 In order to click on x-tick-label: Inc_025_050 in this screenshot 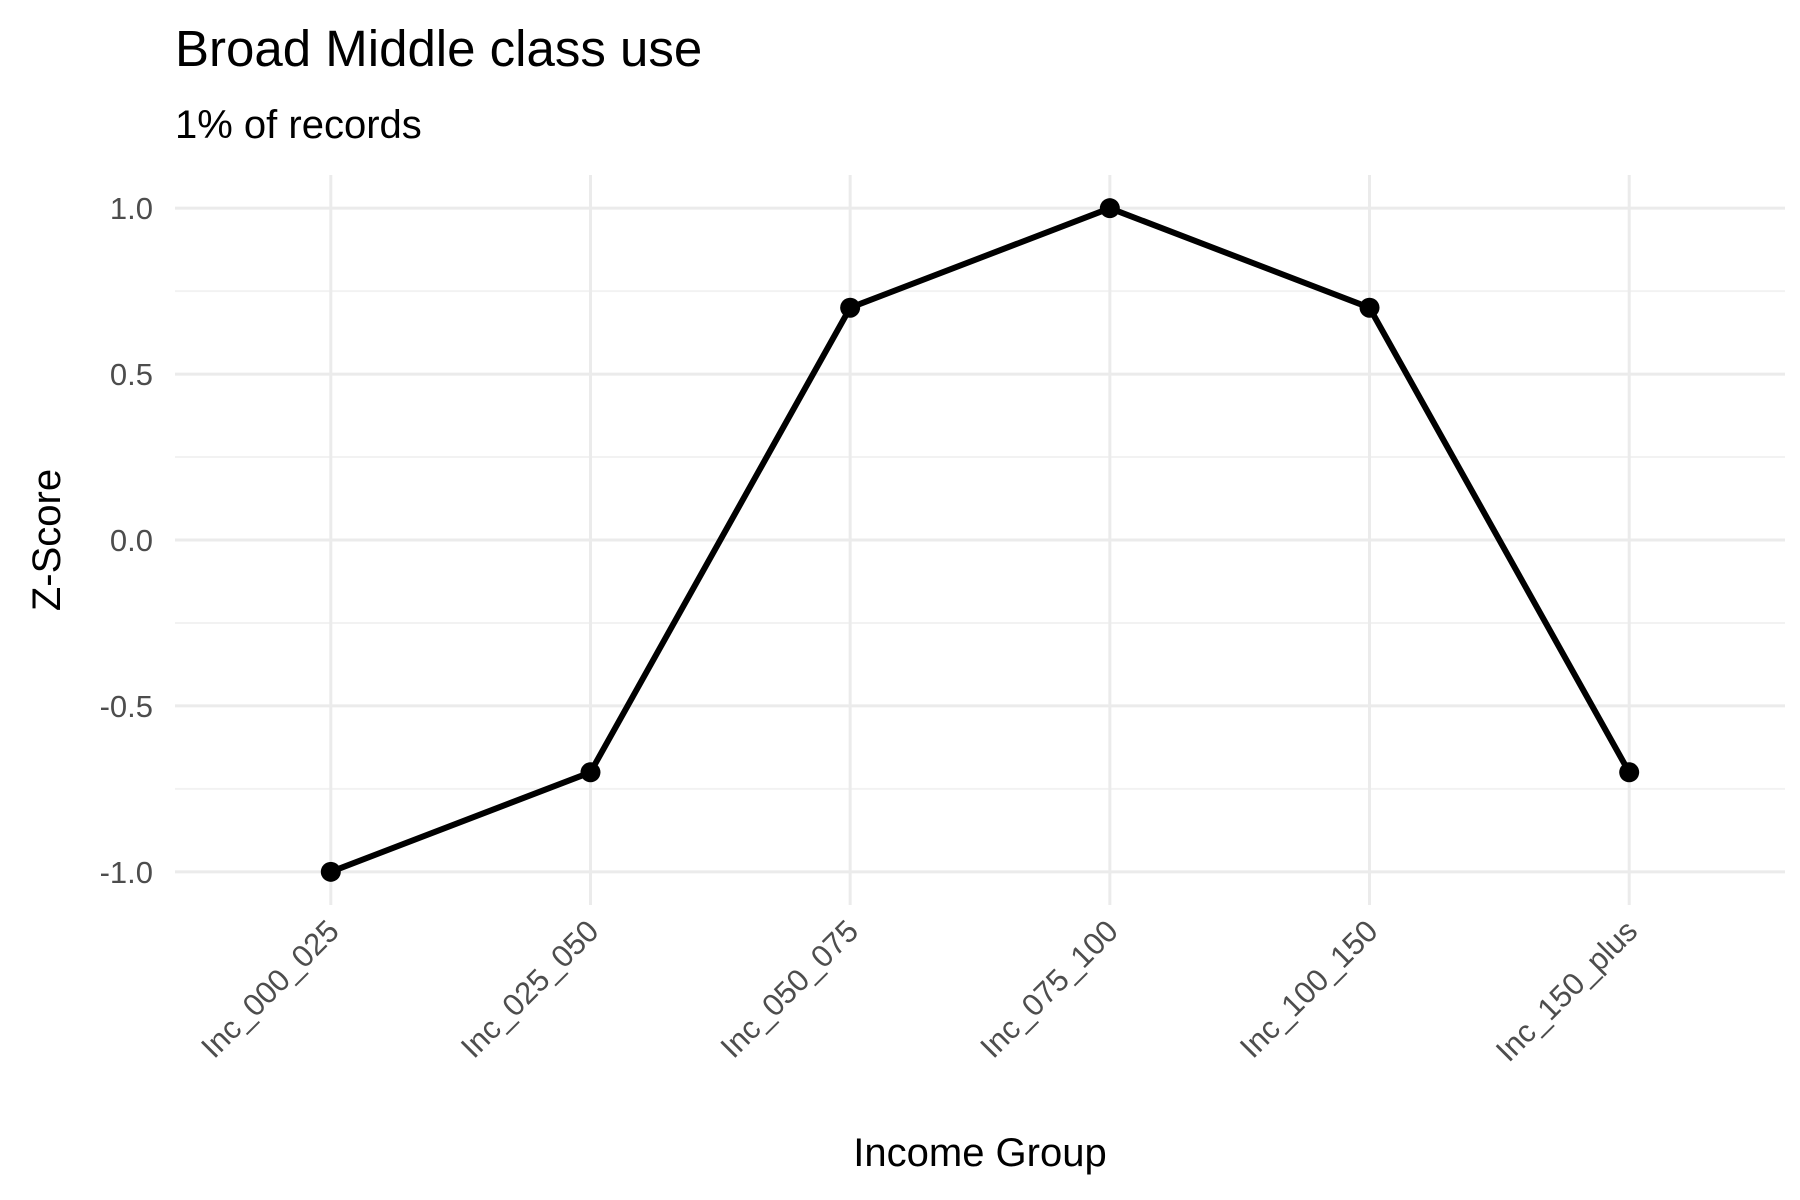, I will do `click(530, 989)`.